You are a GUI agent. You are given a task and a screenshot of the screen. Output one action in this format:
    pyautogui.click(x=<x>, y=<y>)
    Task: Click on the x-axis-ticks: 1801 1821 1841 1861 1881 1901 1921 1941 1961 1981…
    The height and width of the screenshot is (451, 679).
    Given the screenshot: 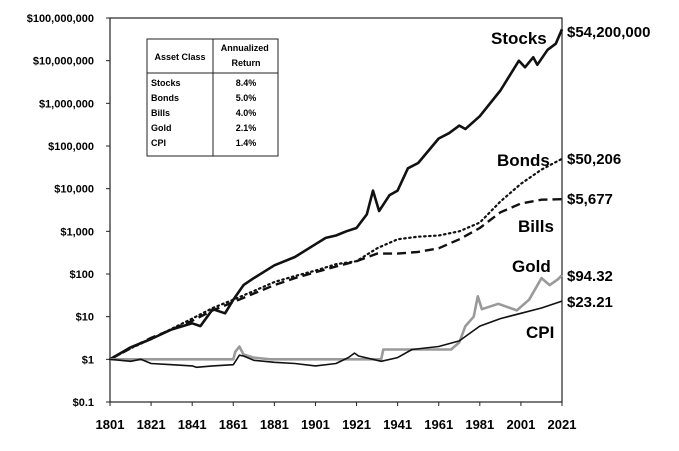 What is the action you would take?
    pyautogui.click(x=336, y=417)
    